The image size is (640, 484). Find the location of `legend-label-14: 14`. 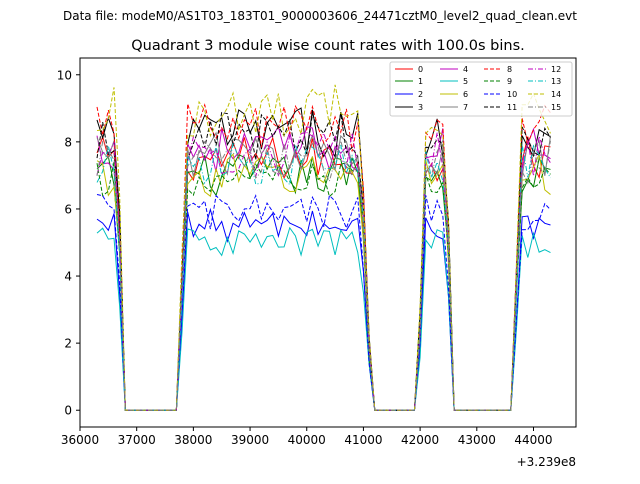

legend-label-14: 14 is located at coordinates (556, 94).